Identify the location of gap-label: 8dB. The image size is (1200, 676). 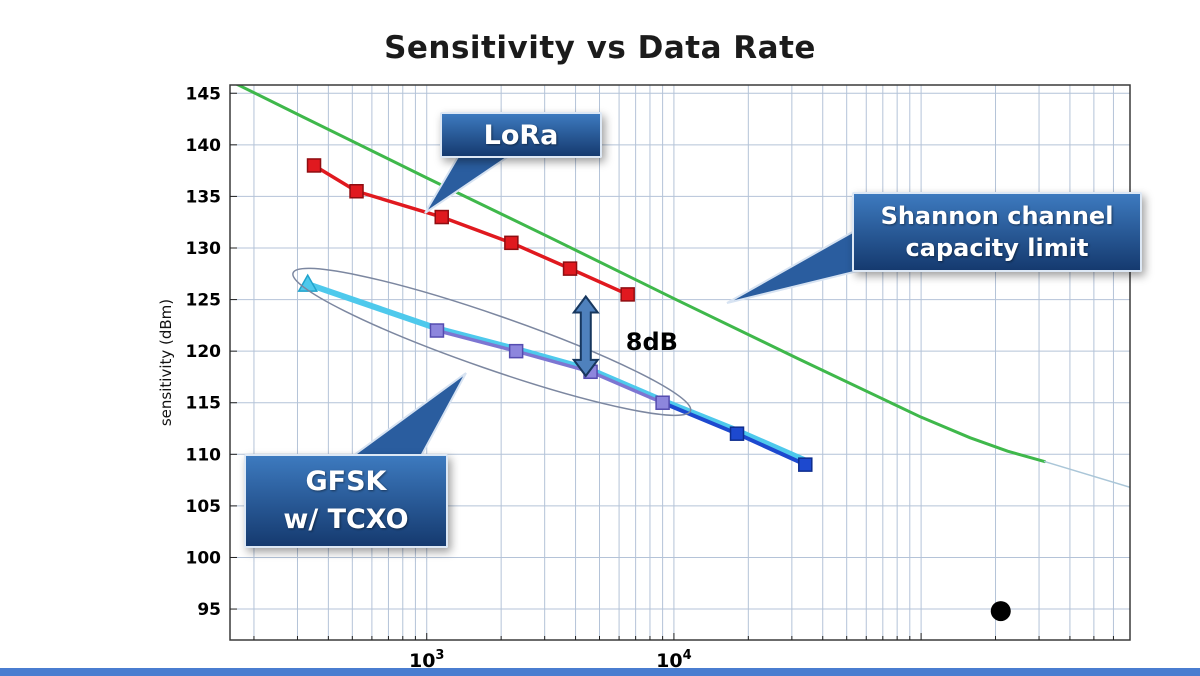
(652, 342).